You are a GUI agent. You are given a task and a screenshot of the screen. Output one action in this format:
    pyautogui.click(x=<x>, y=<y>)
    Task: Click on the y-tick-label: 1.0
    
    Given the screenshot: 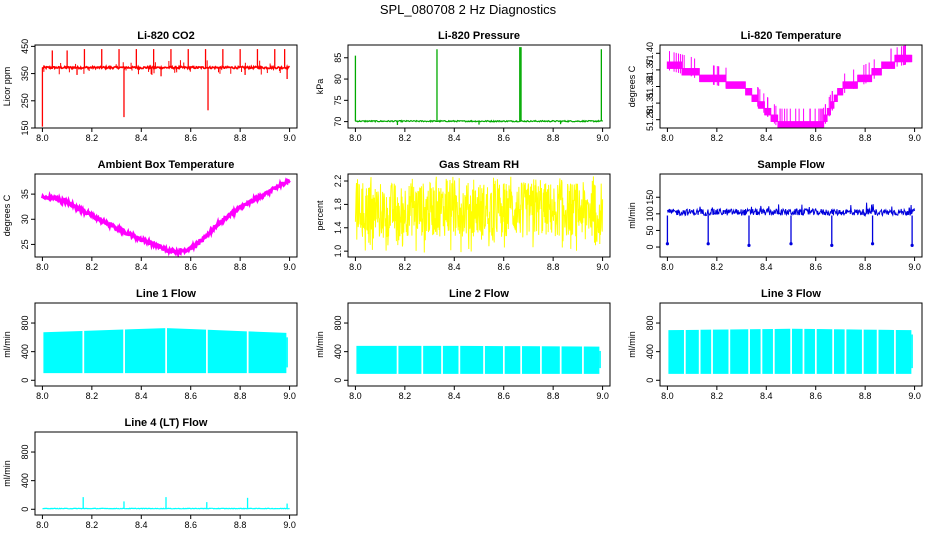 What is the action you would take?
    pyautogui.click(x=338, y=251)
    